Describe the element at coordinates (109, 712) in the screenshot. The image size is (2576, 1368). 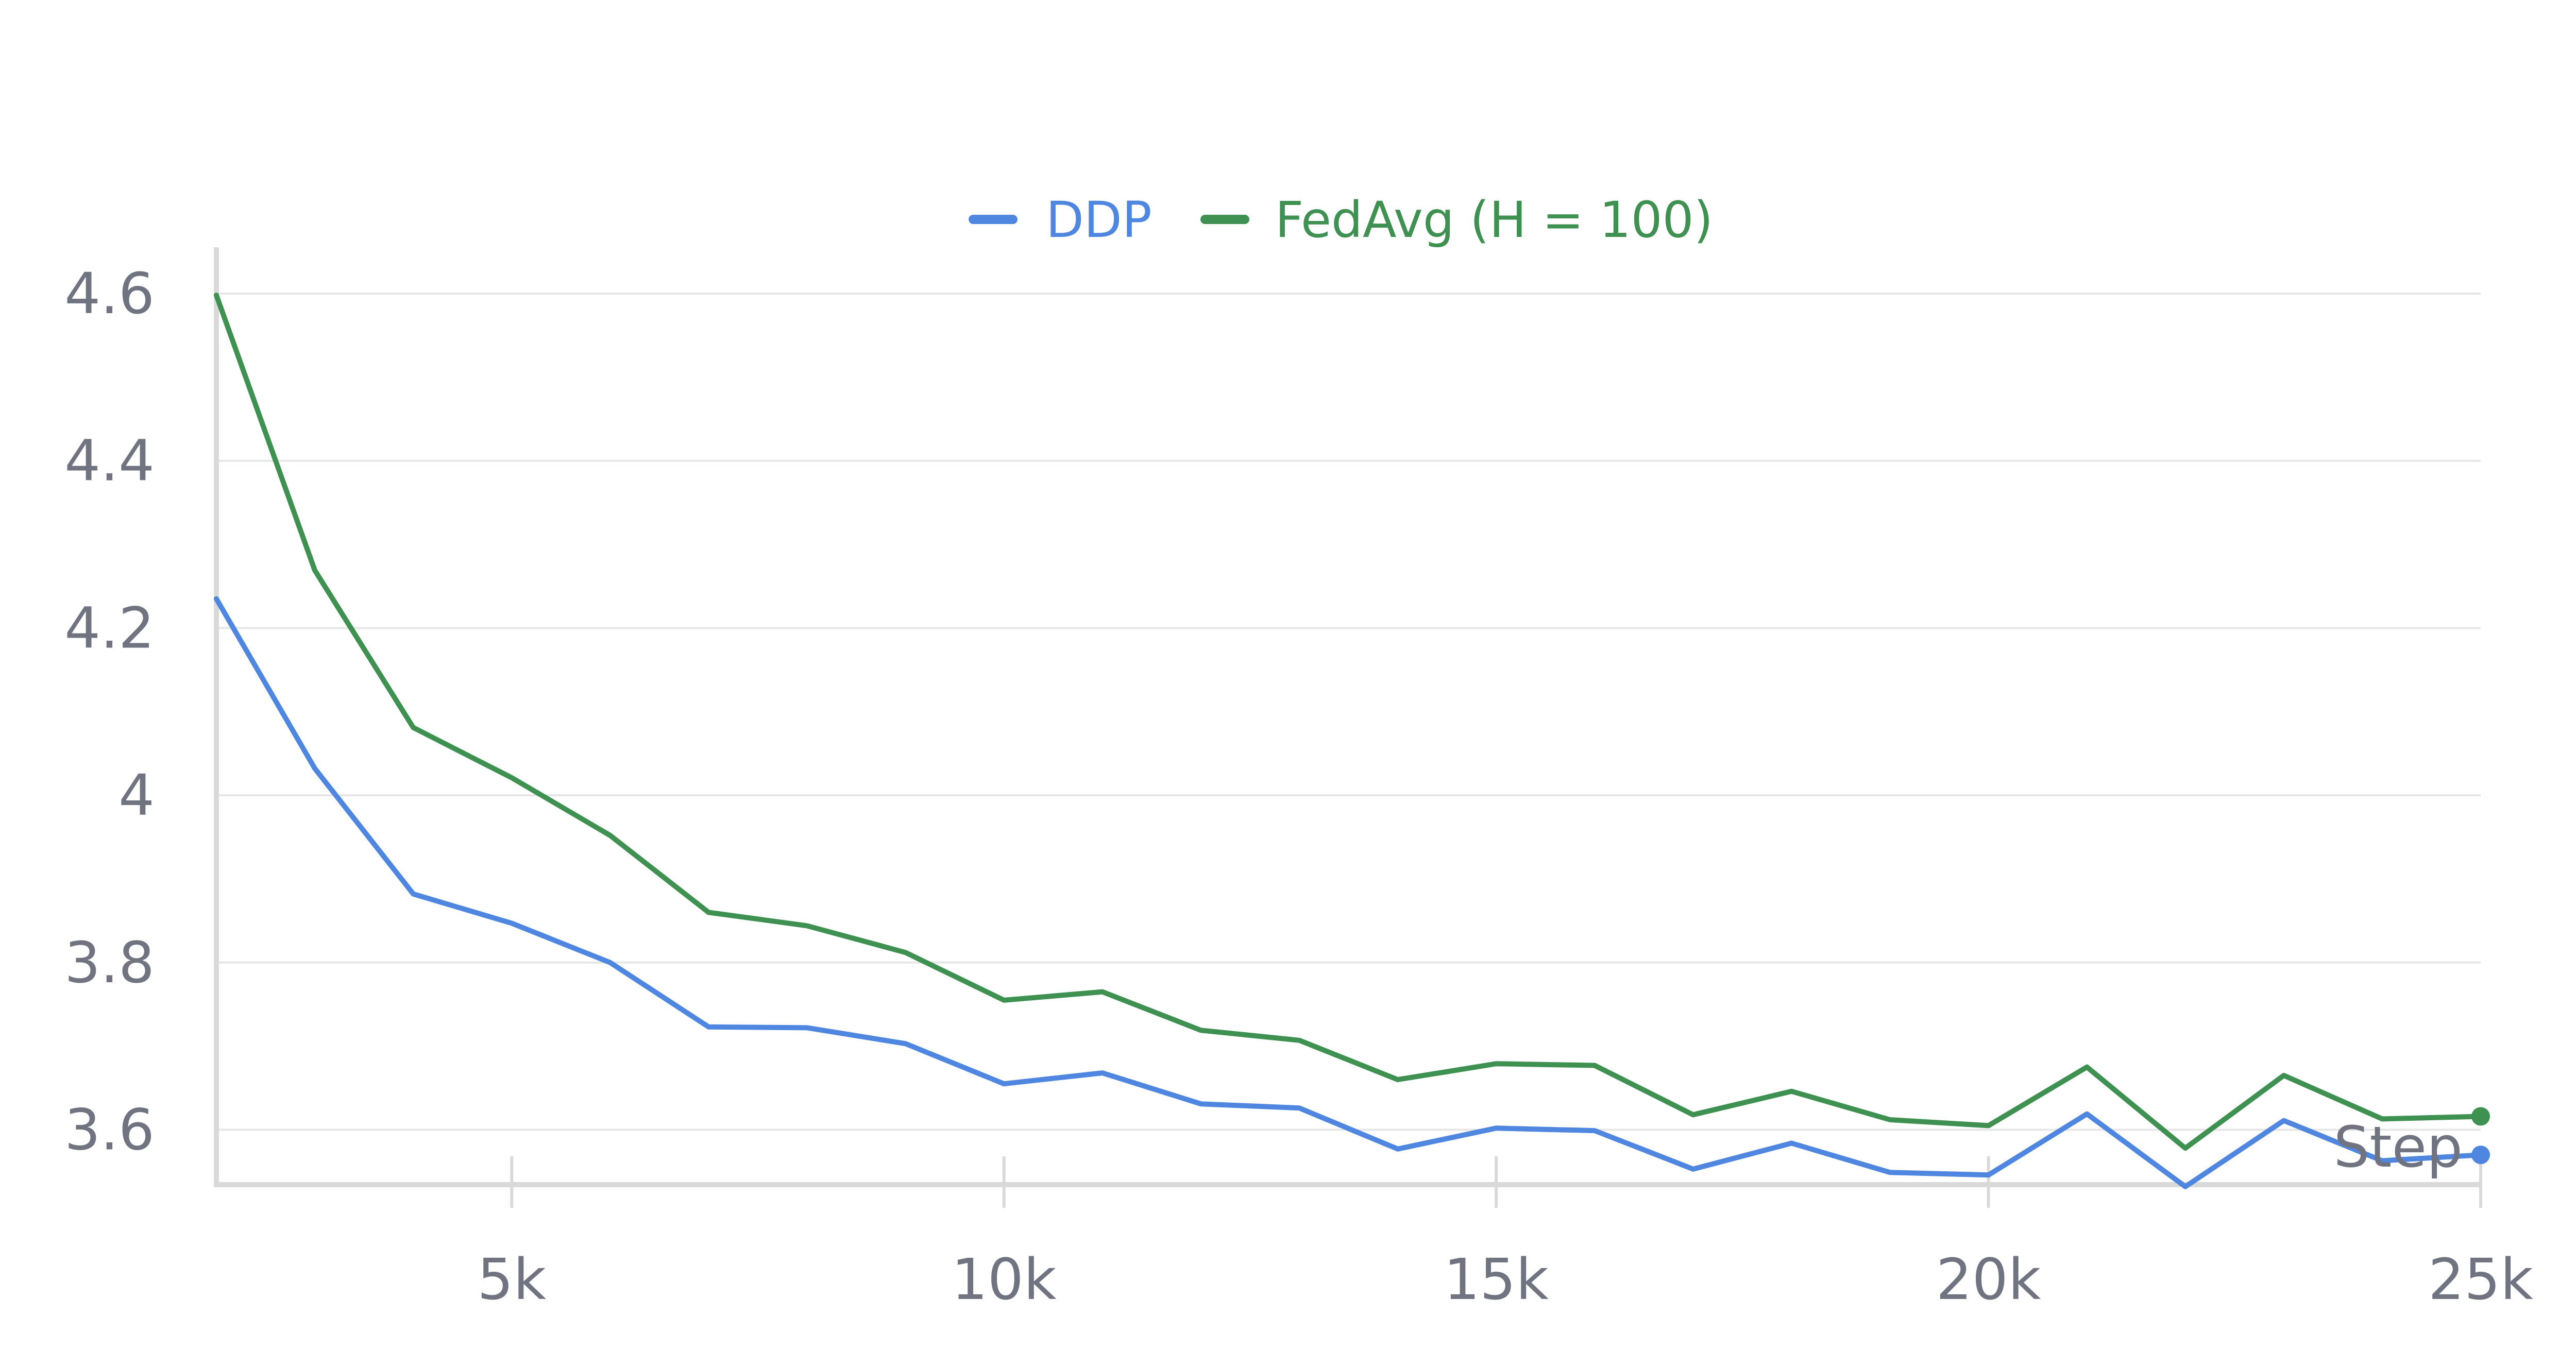
I see `y-axis-ticks: 3.6 3.8 4 4.2 4.4 4.6` at that location.